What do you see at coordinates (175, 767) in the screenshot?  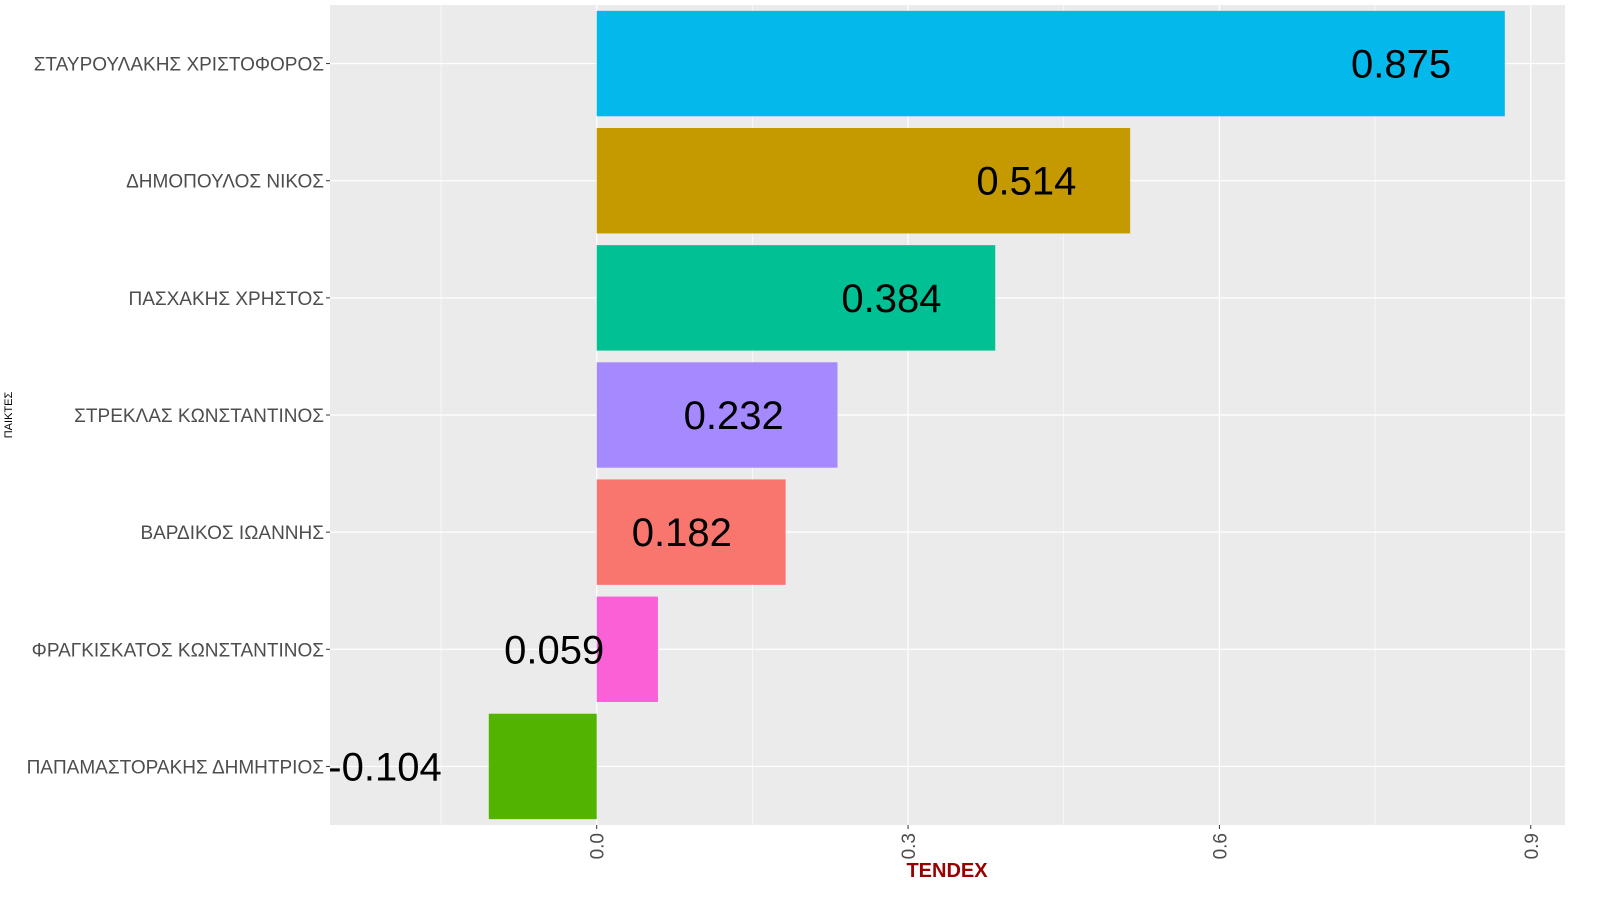 I see `y-tick-label: ΠΑΠΑΜΑΣΤΟΡΑΚΗΣ ΔΗΜΗΤΡΙΟΣ` at bounding box center [175, 767].